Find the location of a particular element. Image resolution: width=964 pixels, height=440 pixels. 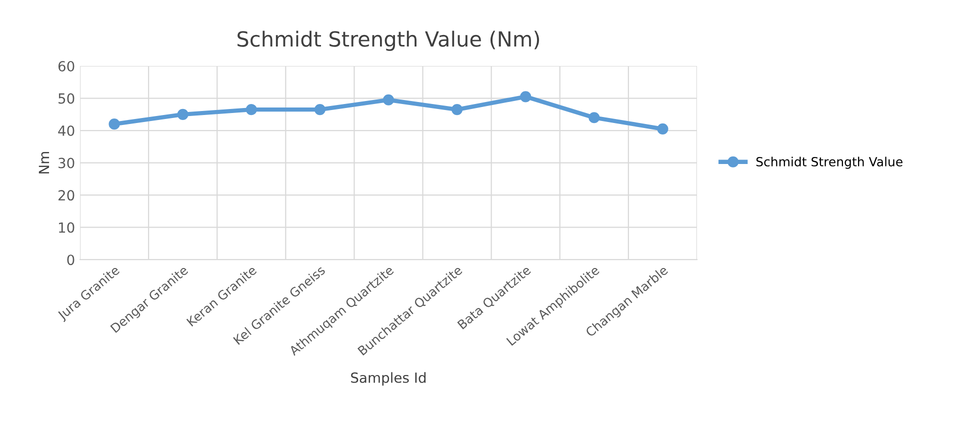

x-axis-title: Samples Id is located at coordinates (388, 379).